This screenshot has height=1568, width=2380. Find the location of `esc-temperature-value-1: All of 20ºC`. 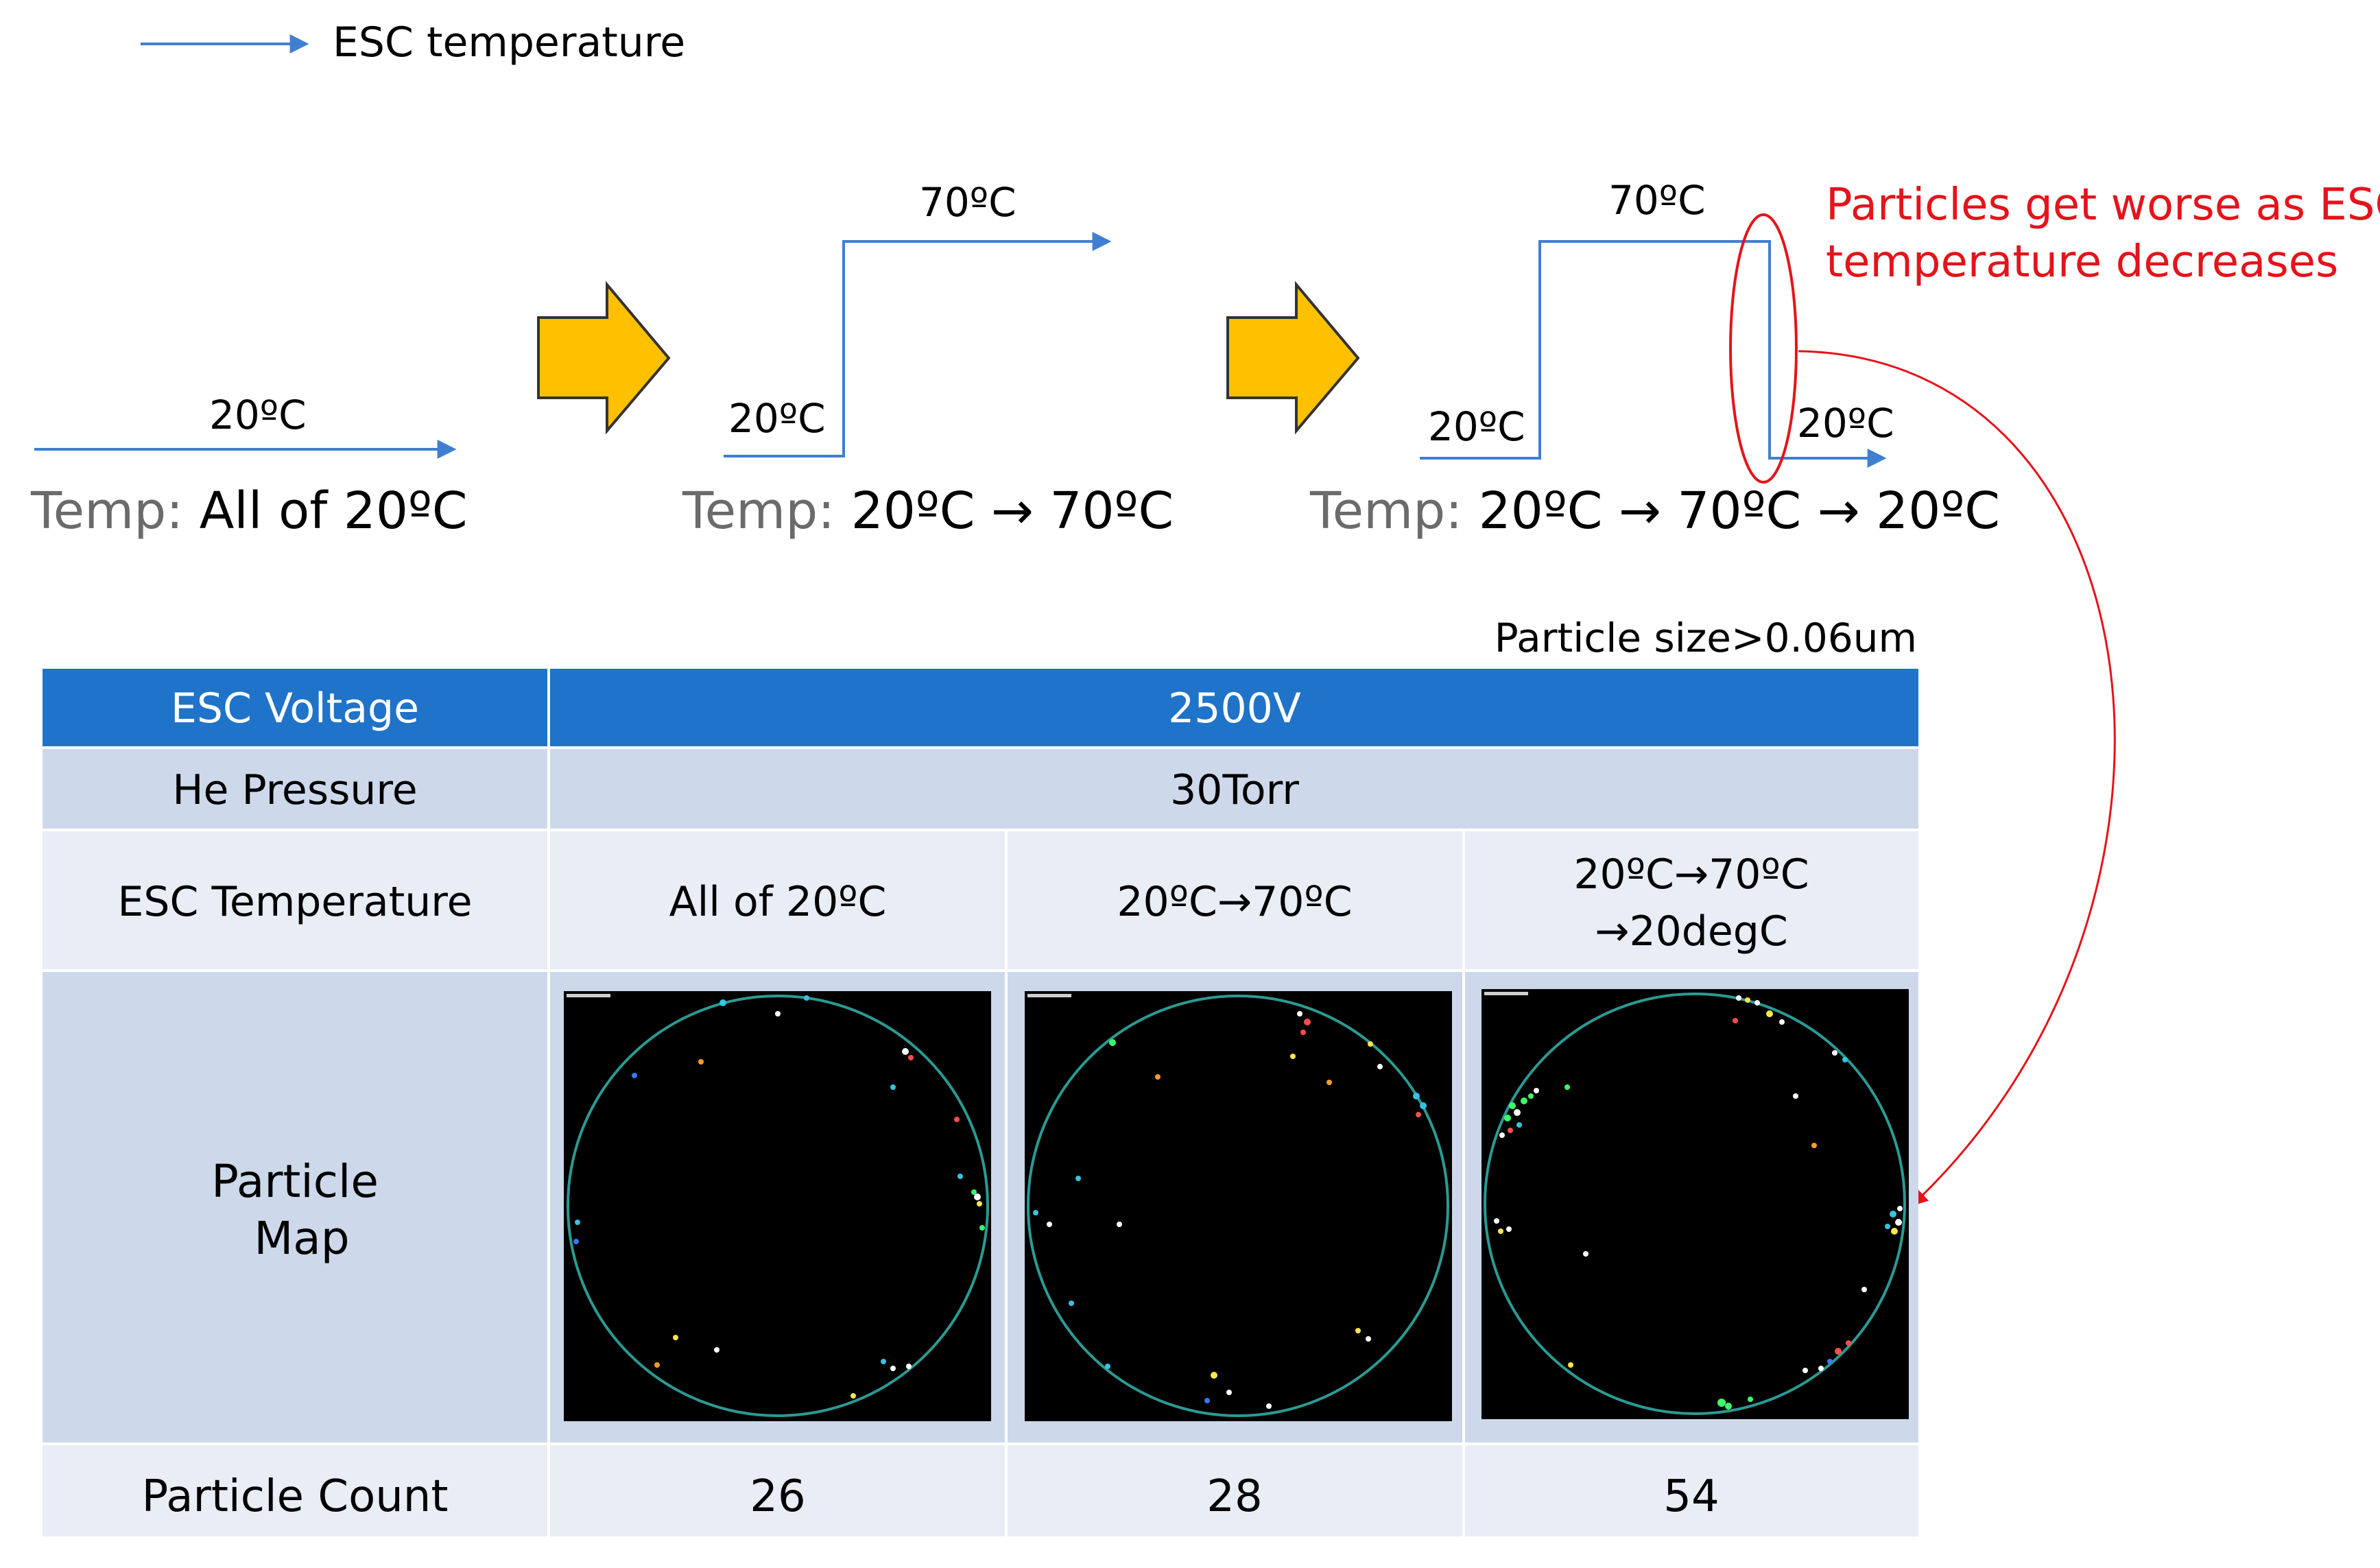

esc-temperature-value-1: All of 20ºC is located at coordinates (778, 902).